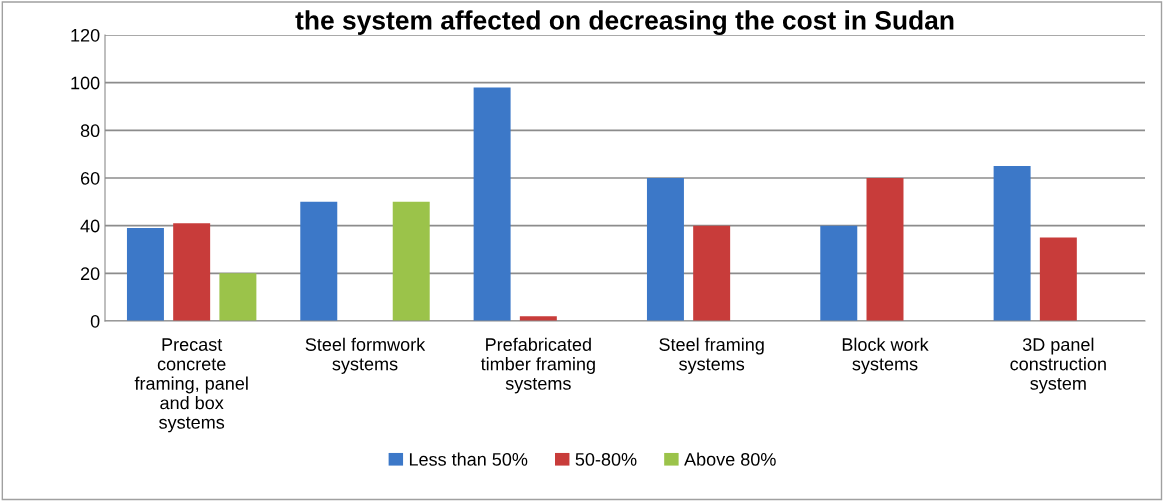 The height and width of the screenshot is (501, 1165). I want to click on y-tick-label: 100, so click(85, 83).